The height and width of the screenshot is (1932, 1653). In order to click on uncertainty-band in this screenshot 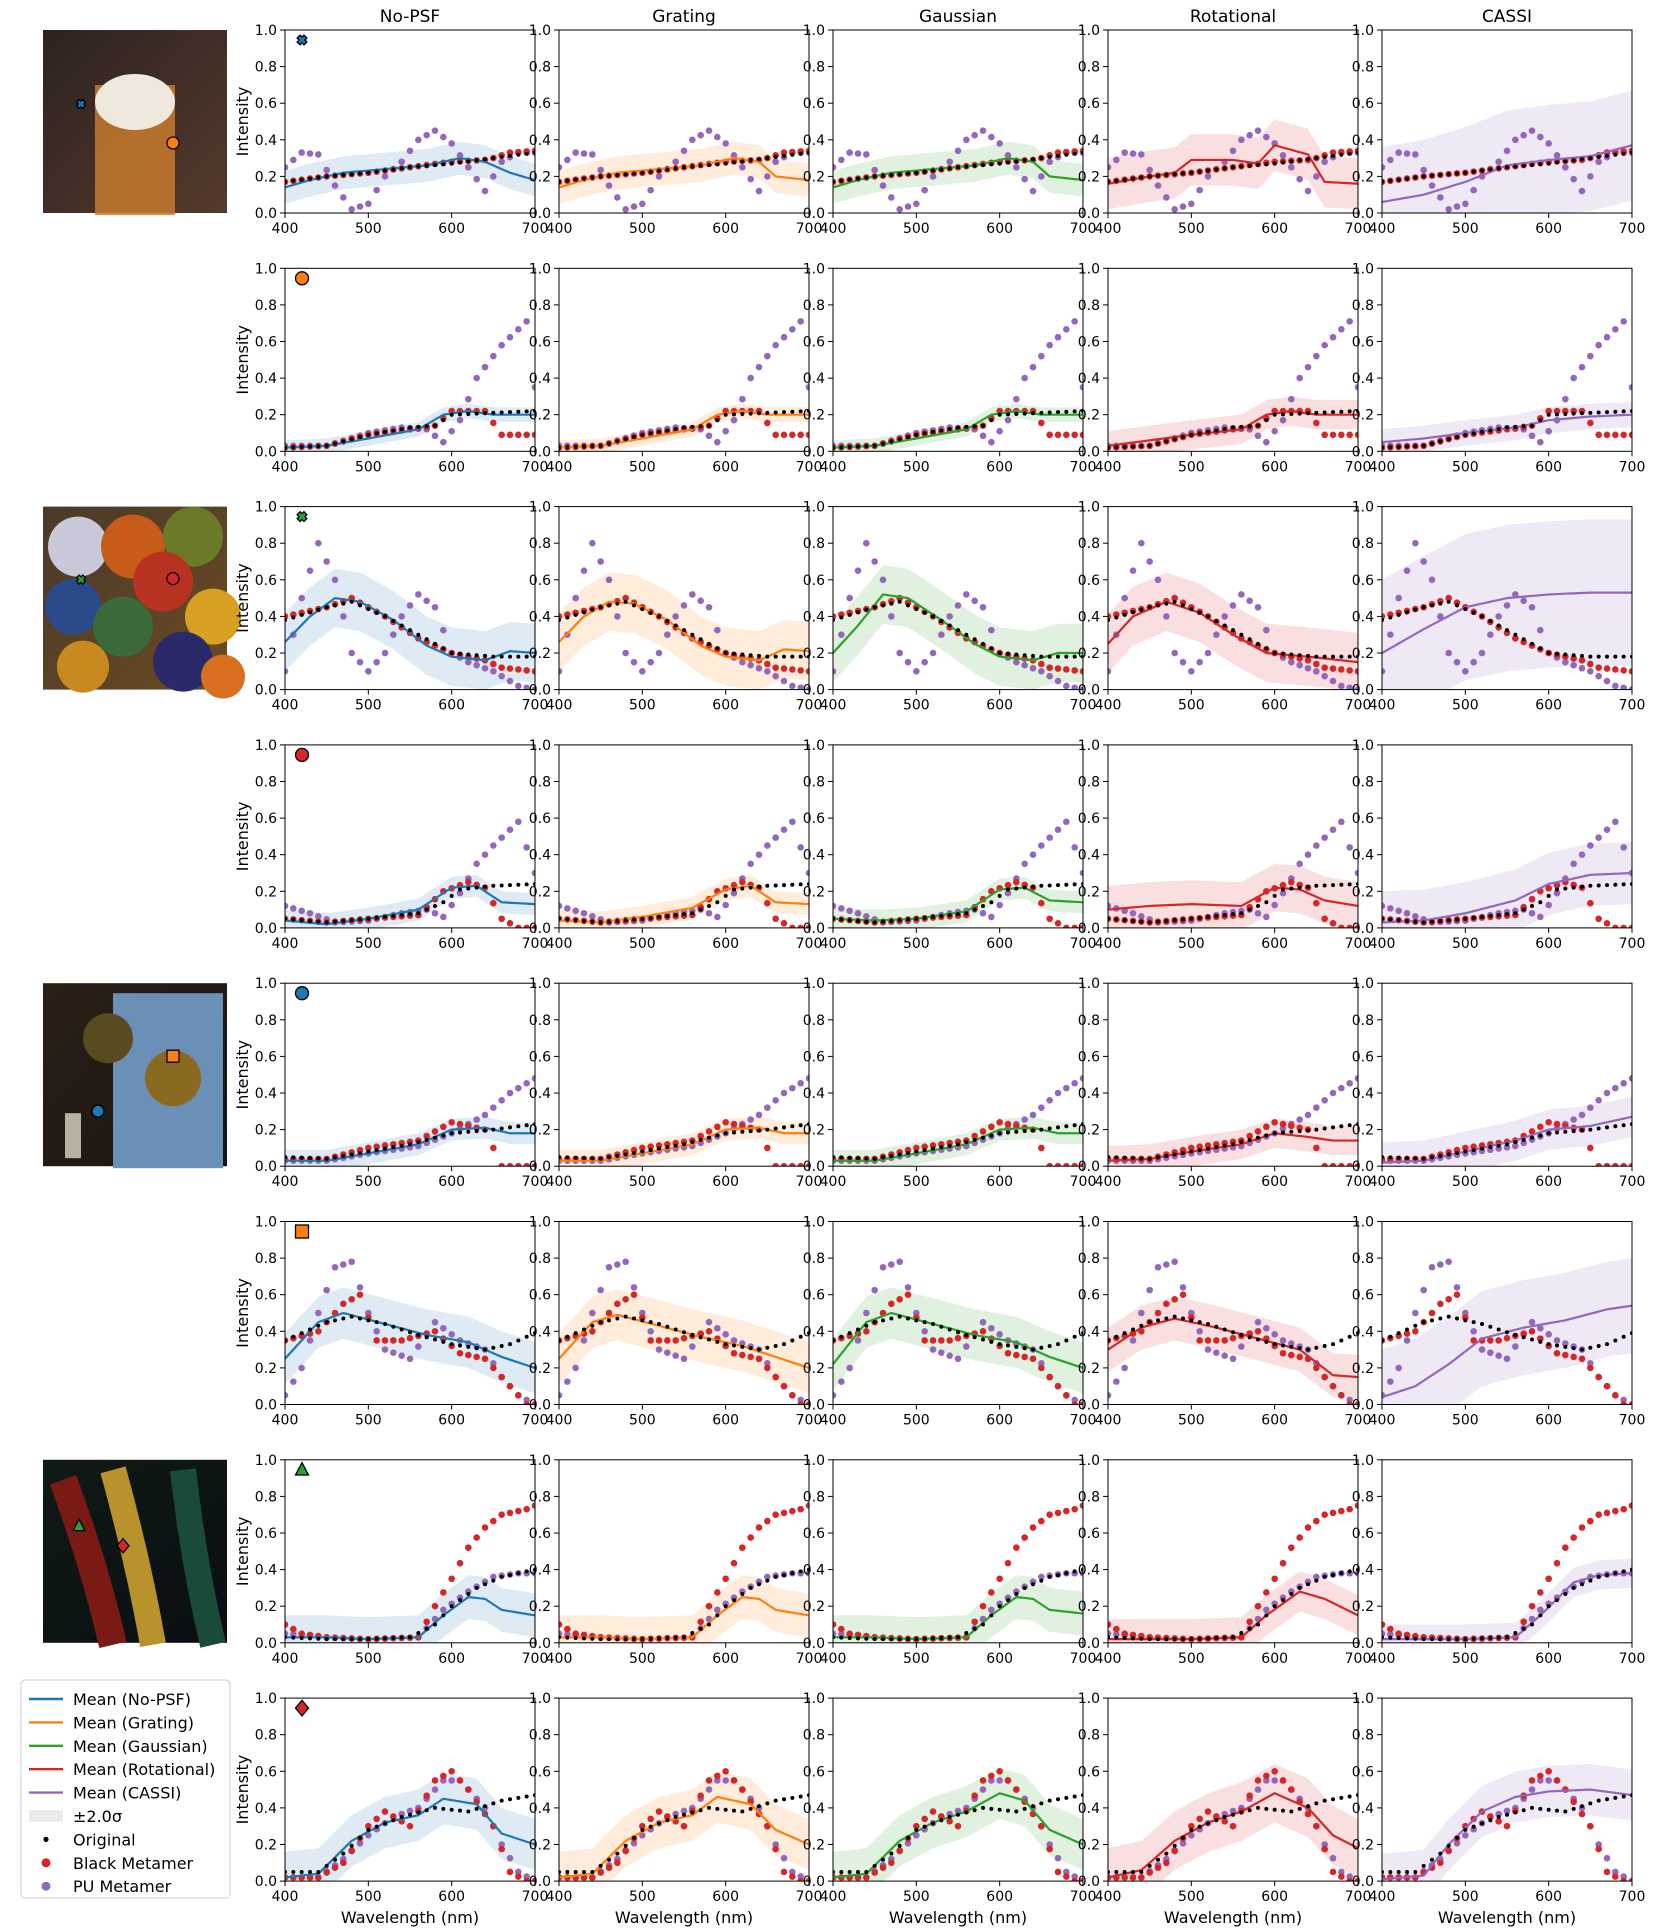, I will do `click(1233, 1348)`.